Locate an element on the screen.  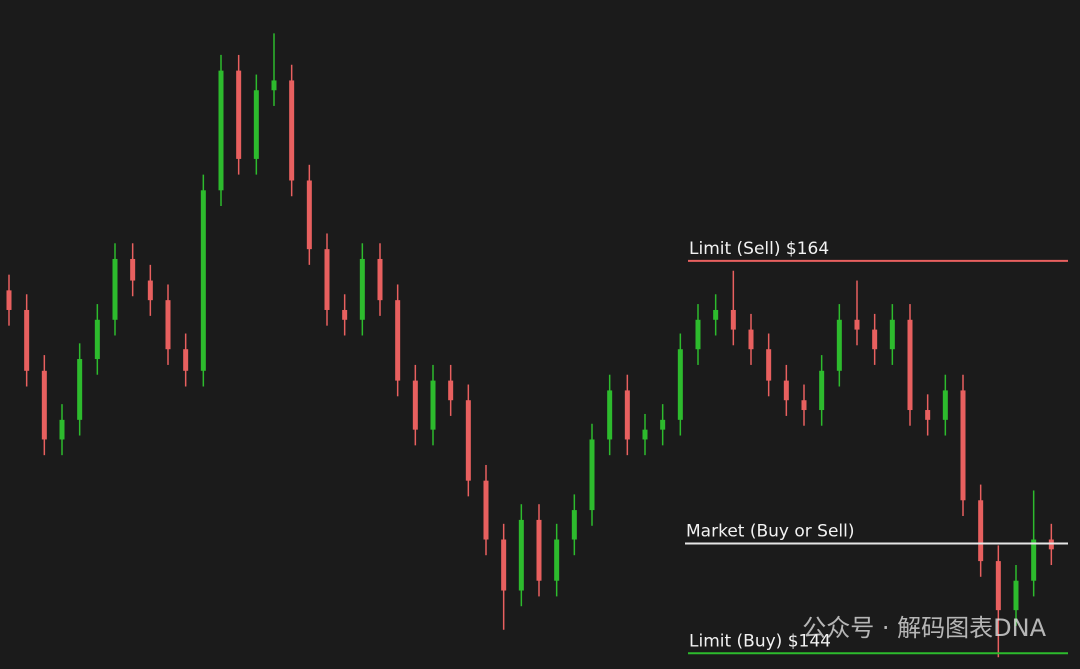
order-level-label: Limit (Buy) $144 is located at coordinates (760, 641).